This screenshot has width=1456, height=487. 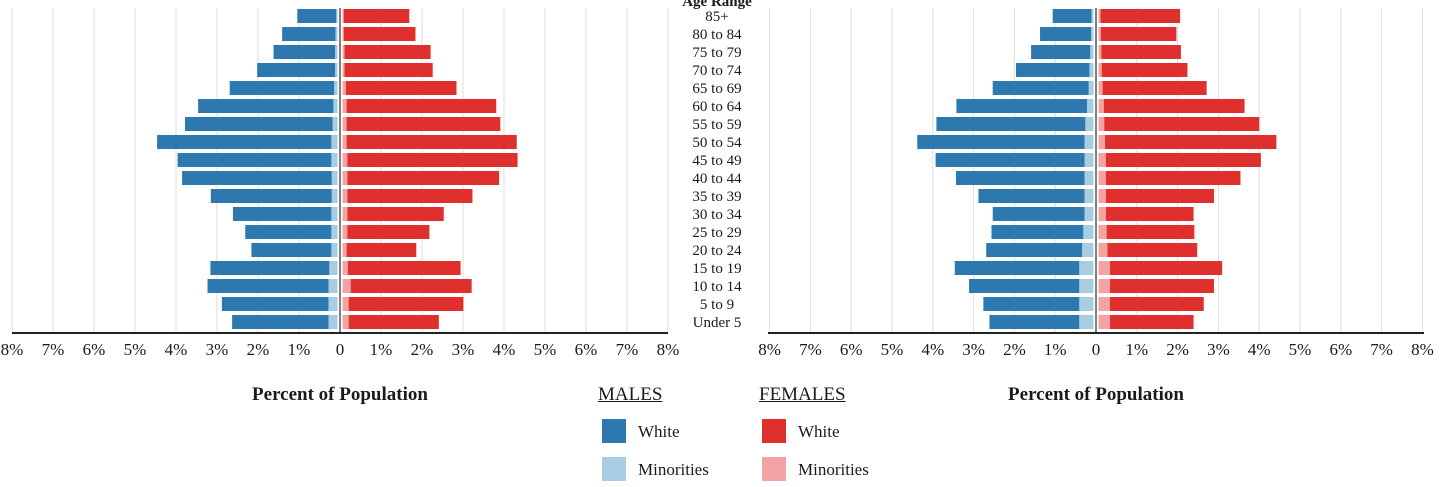 What do you see at coordinates (717, 323) in the screenshot?
I see `age-range-label: Under 5` at bounding box center [717, 323].